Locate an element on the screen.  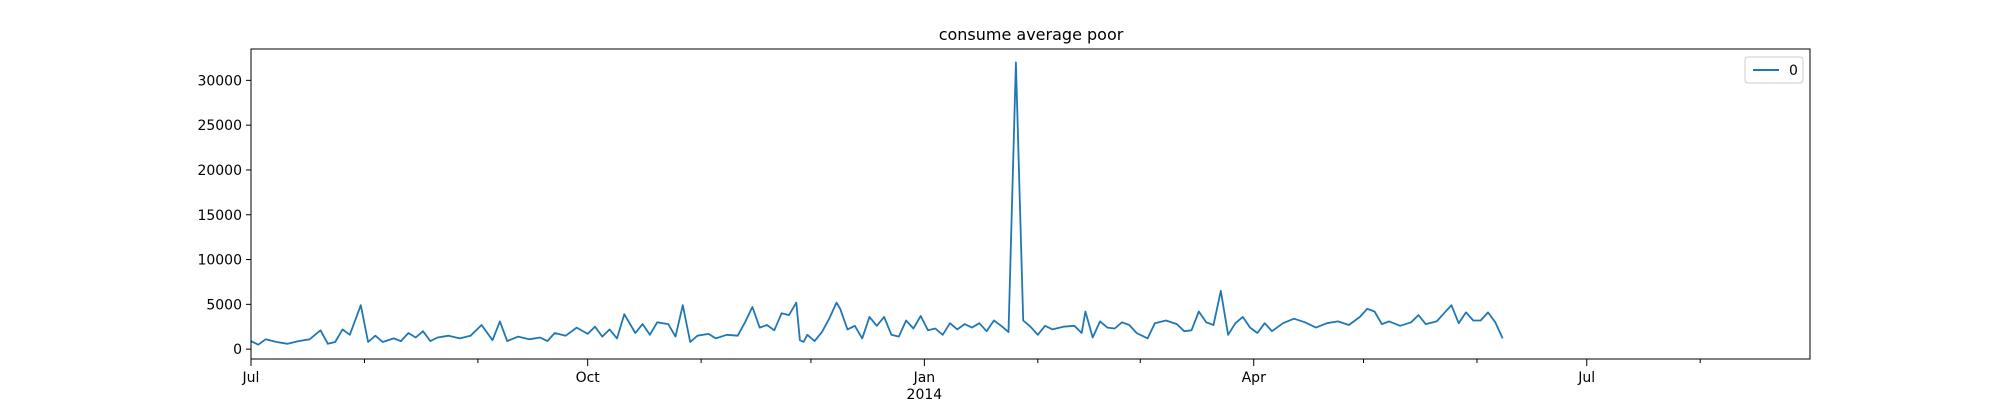
y-tick-label: 30000 is located at coordinates (219, 81).